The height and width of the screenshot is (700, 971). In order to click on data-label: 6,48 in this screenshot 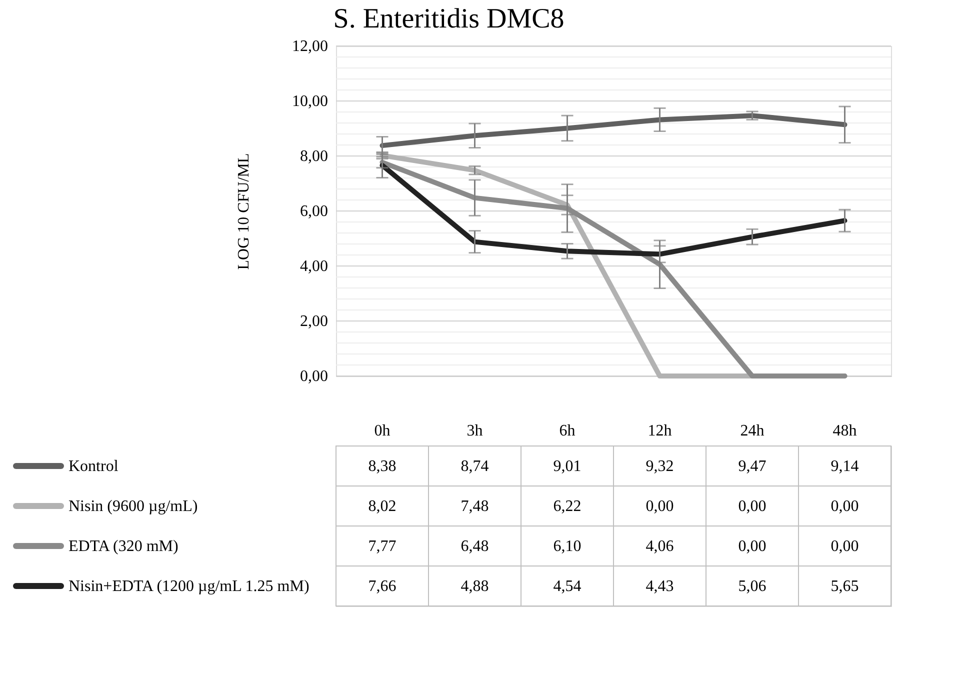, I will do `click(474, 546)`.